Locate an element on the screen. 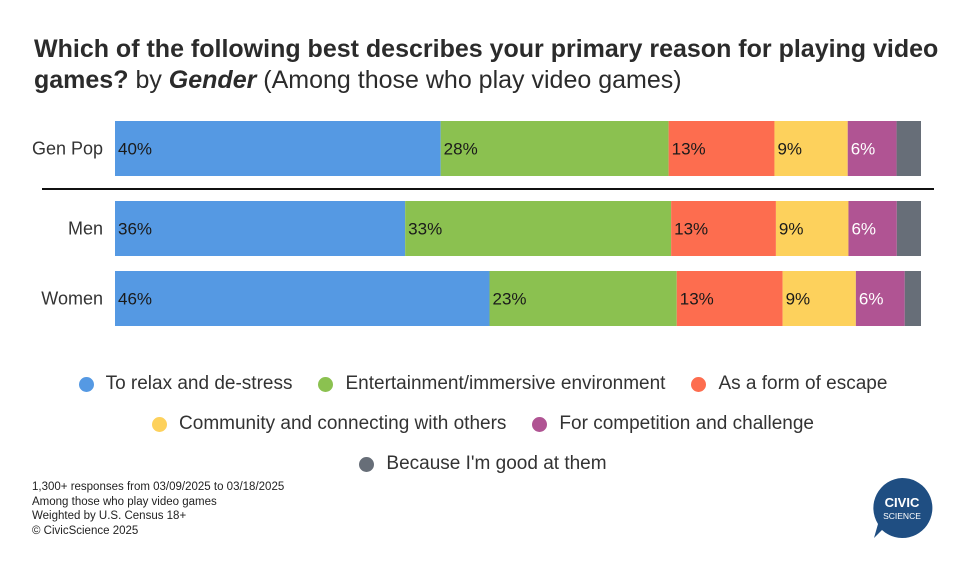  footnote-line: © CivicScience 2025 is located at coordinates (85, 530).